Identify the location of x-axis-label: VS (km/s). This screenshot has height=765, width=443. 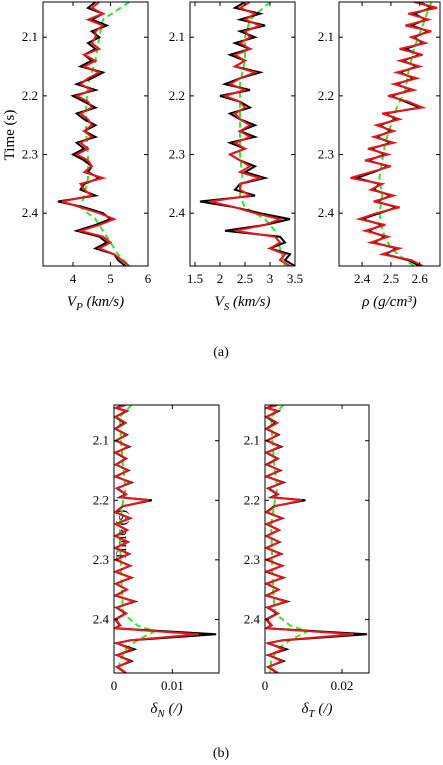
(243, 303).